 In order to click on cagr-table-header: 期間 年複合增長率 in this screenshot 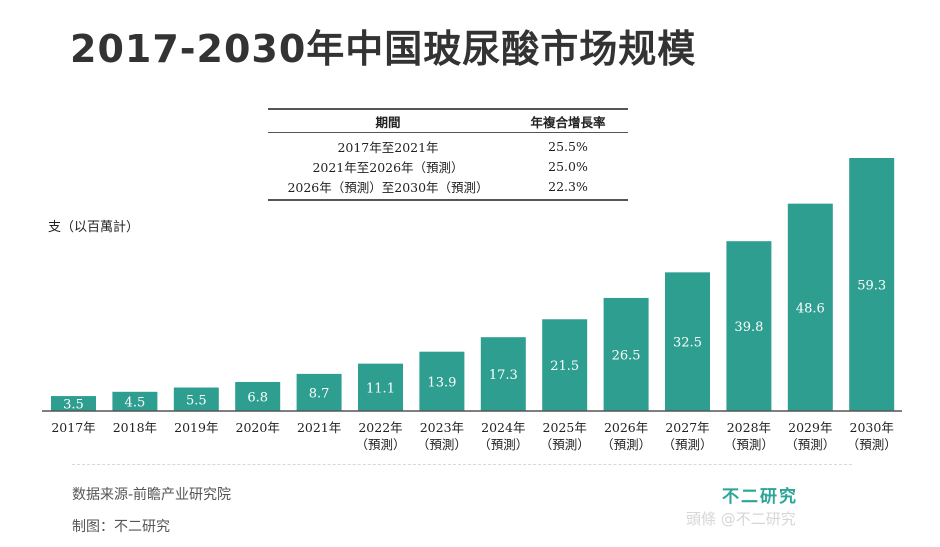, I will do `click(448, 121)`.